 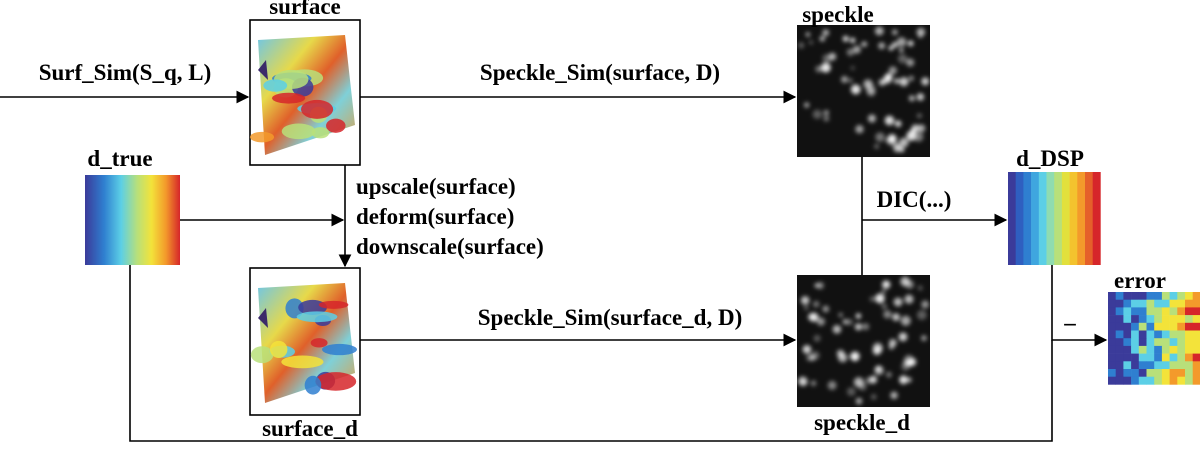 I want to click on node-label: error, so click(x=1140, y=280).